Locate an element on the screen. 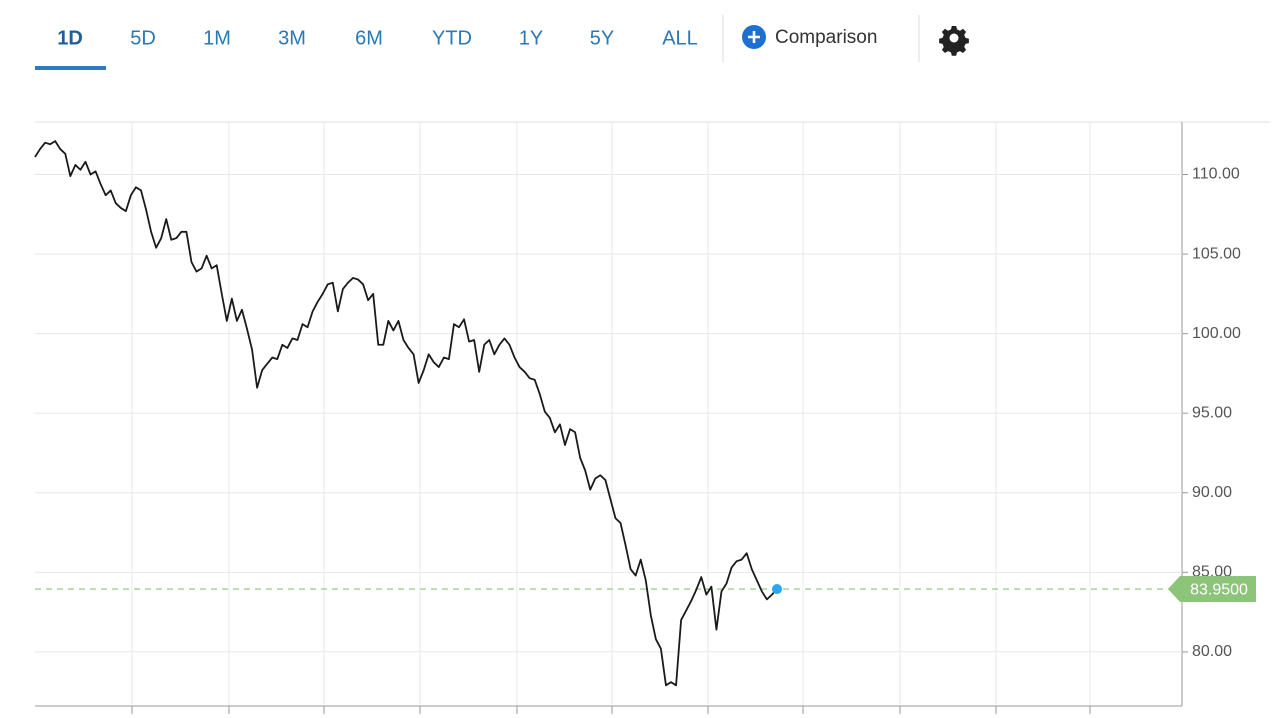 This screenshot has width=1279, height=718. plus-sign is located at coordinates (754, 37).